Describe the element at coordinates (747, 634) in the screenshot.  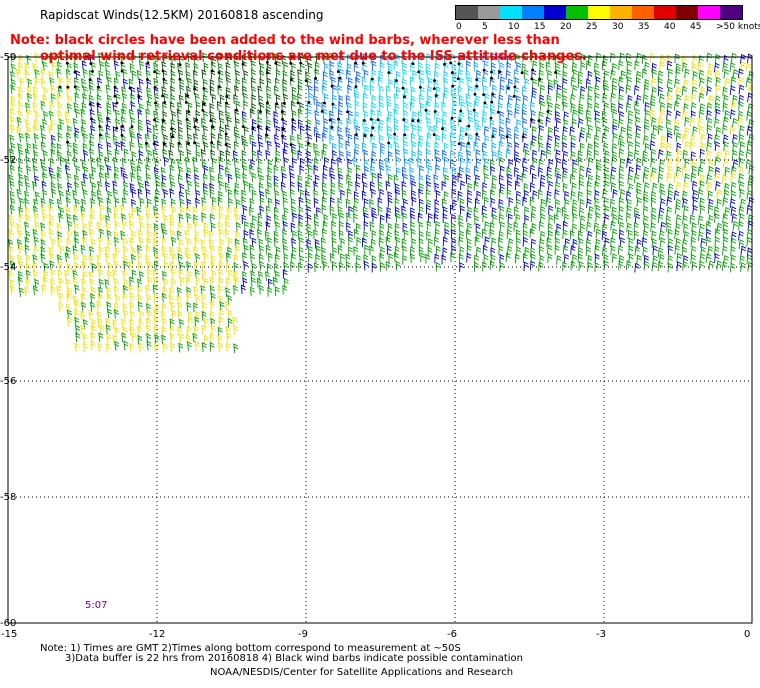
I see `longitude-tick-label: 0` at that location.